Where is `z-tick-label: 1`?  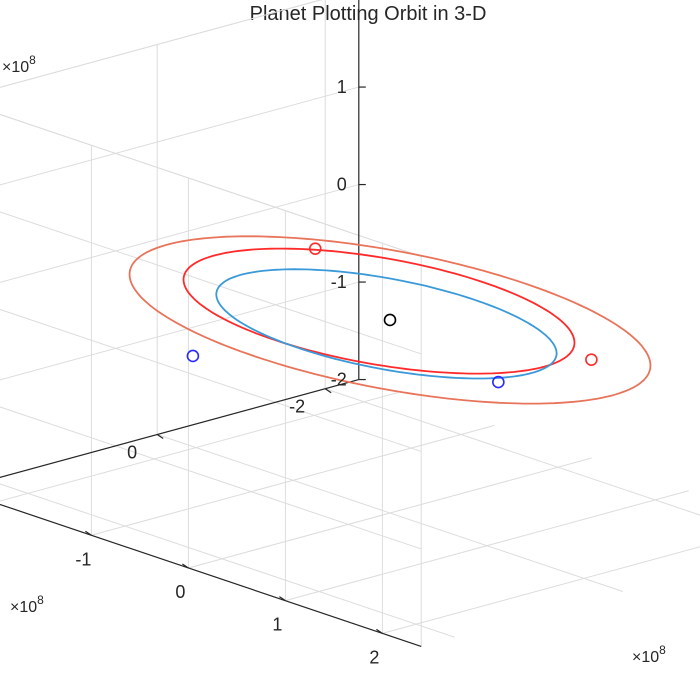 z-tick-label: 1 is located at coordinates (342, 87).